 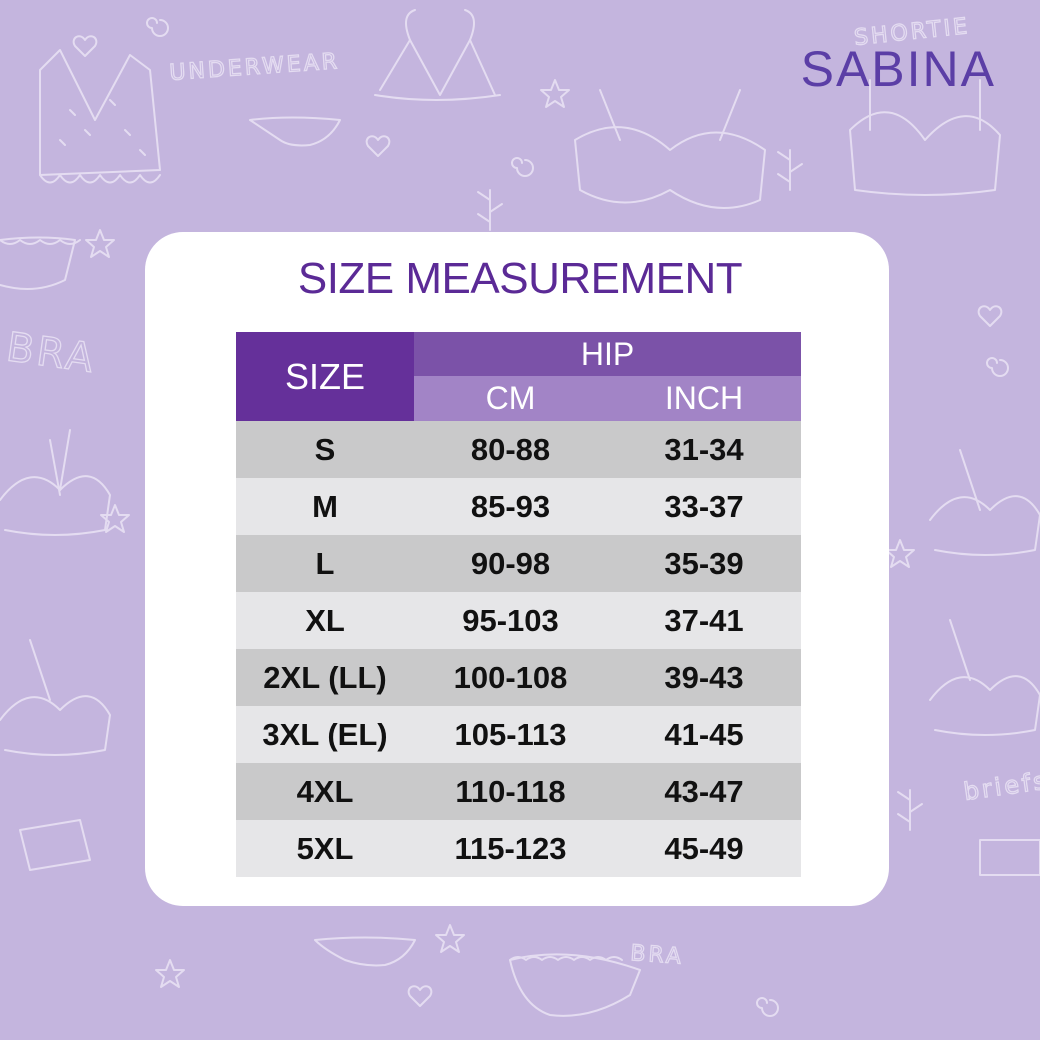 What do you see at coordinates (704, 398) in the screenshot?
I see `inch-column-header: INCH` at bounding box center [704, 398].